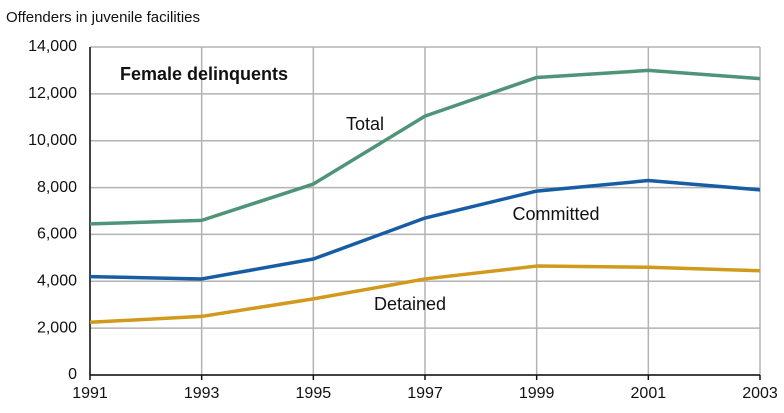 The width and height of the screenshot is (784, 413). I want to click on series-label: Detained, so click(410, 304).